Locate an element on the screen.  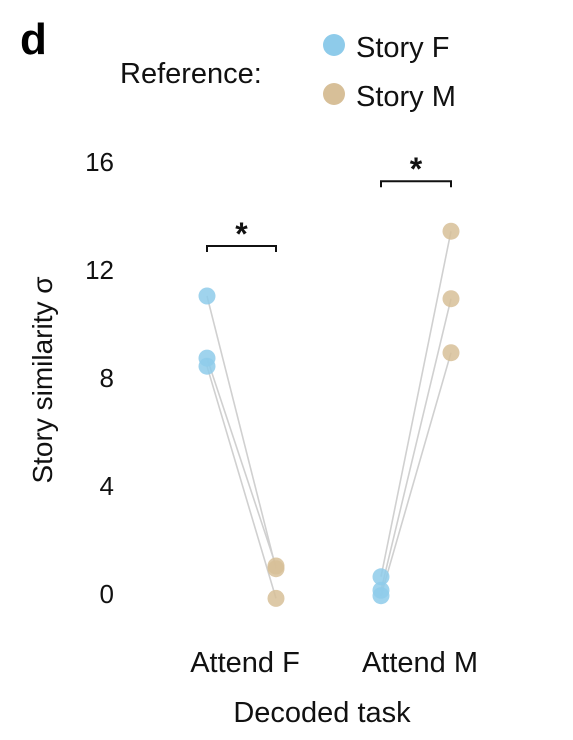
y-tick-label: 8 is located at coordinates (107, 378).